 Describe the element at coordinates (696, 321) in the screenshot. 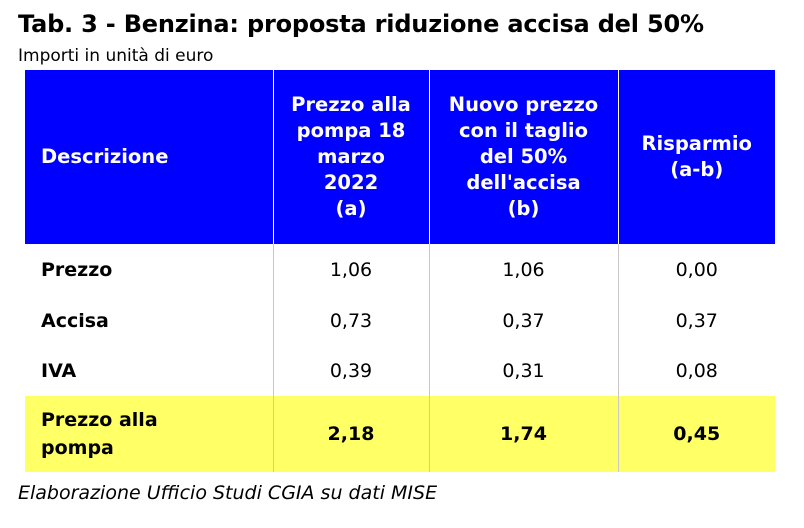

I see `cell-saving: 0,37` at that location.